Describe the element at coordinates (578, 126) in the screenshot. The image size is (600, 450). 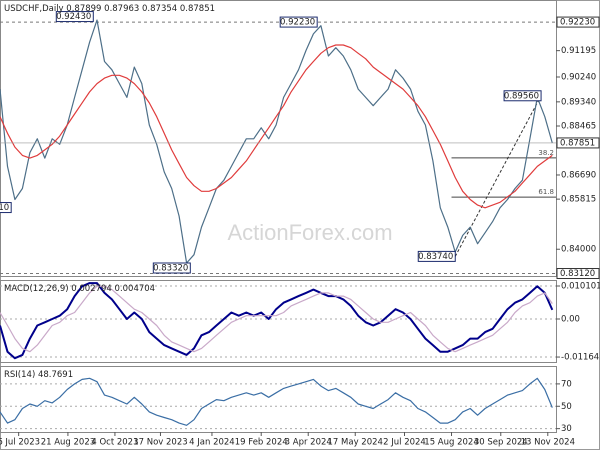
I see `y-tick-label: 0.88465` at that location.